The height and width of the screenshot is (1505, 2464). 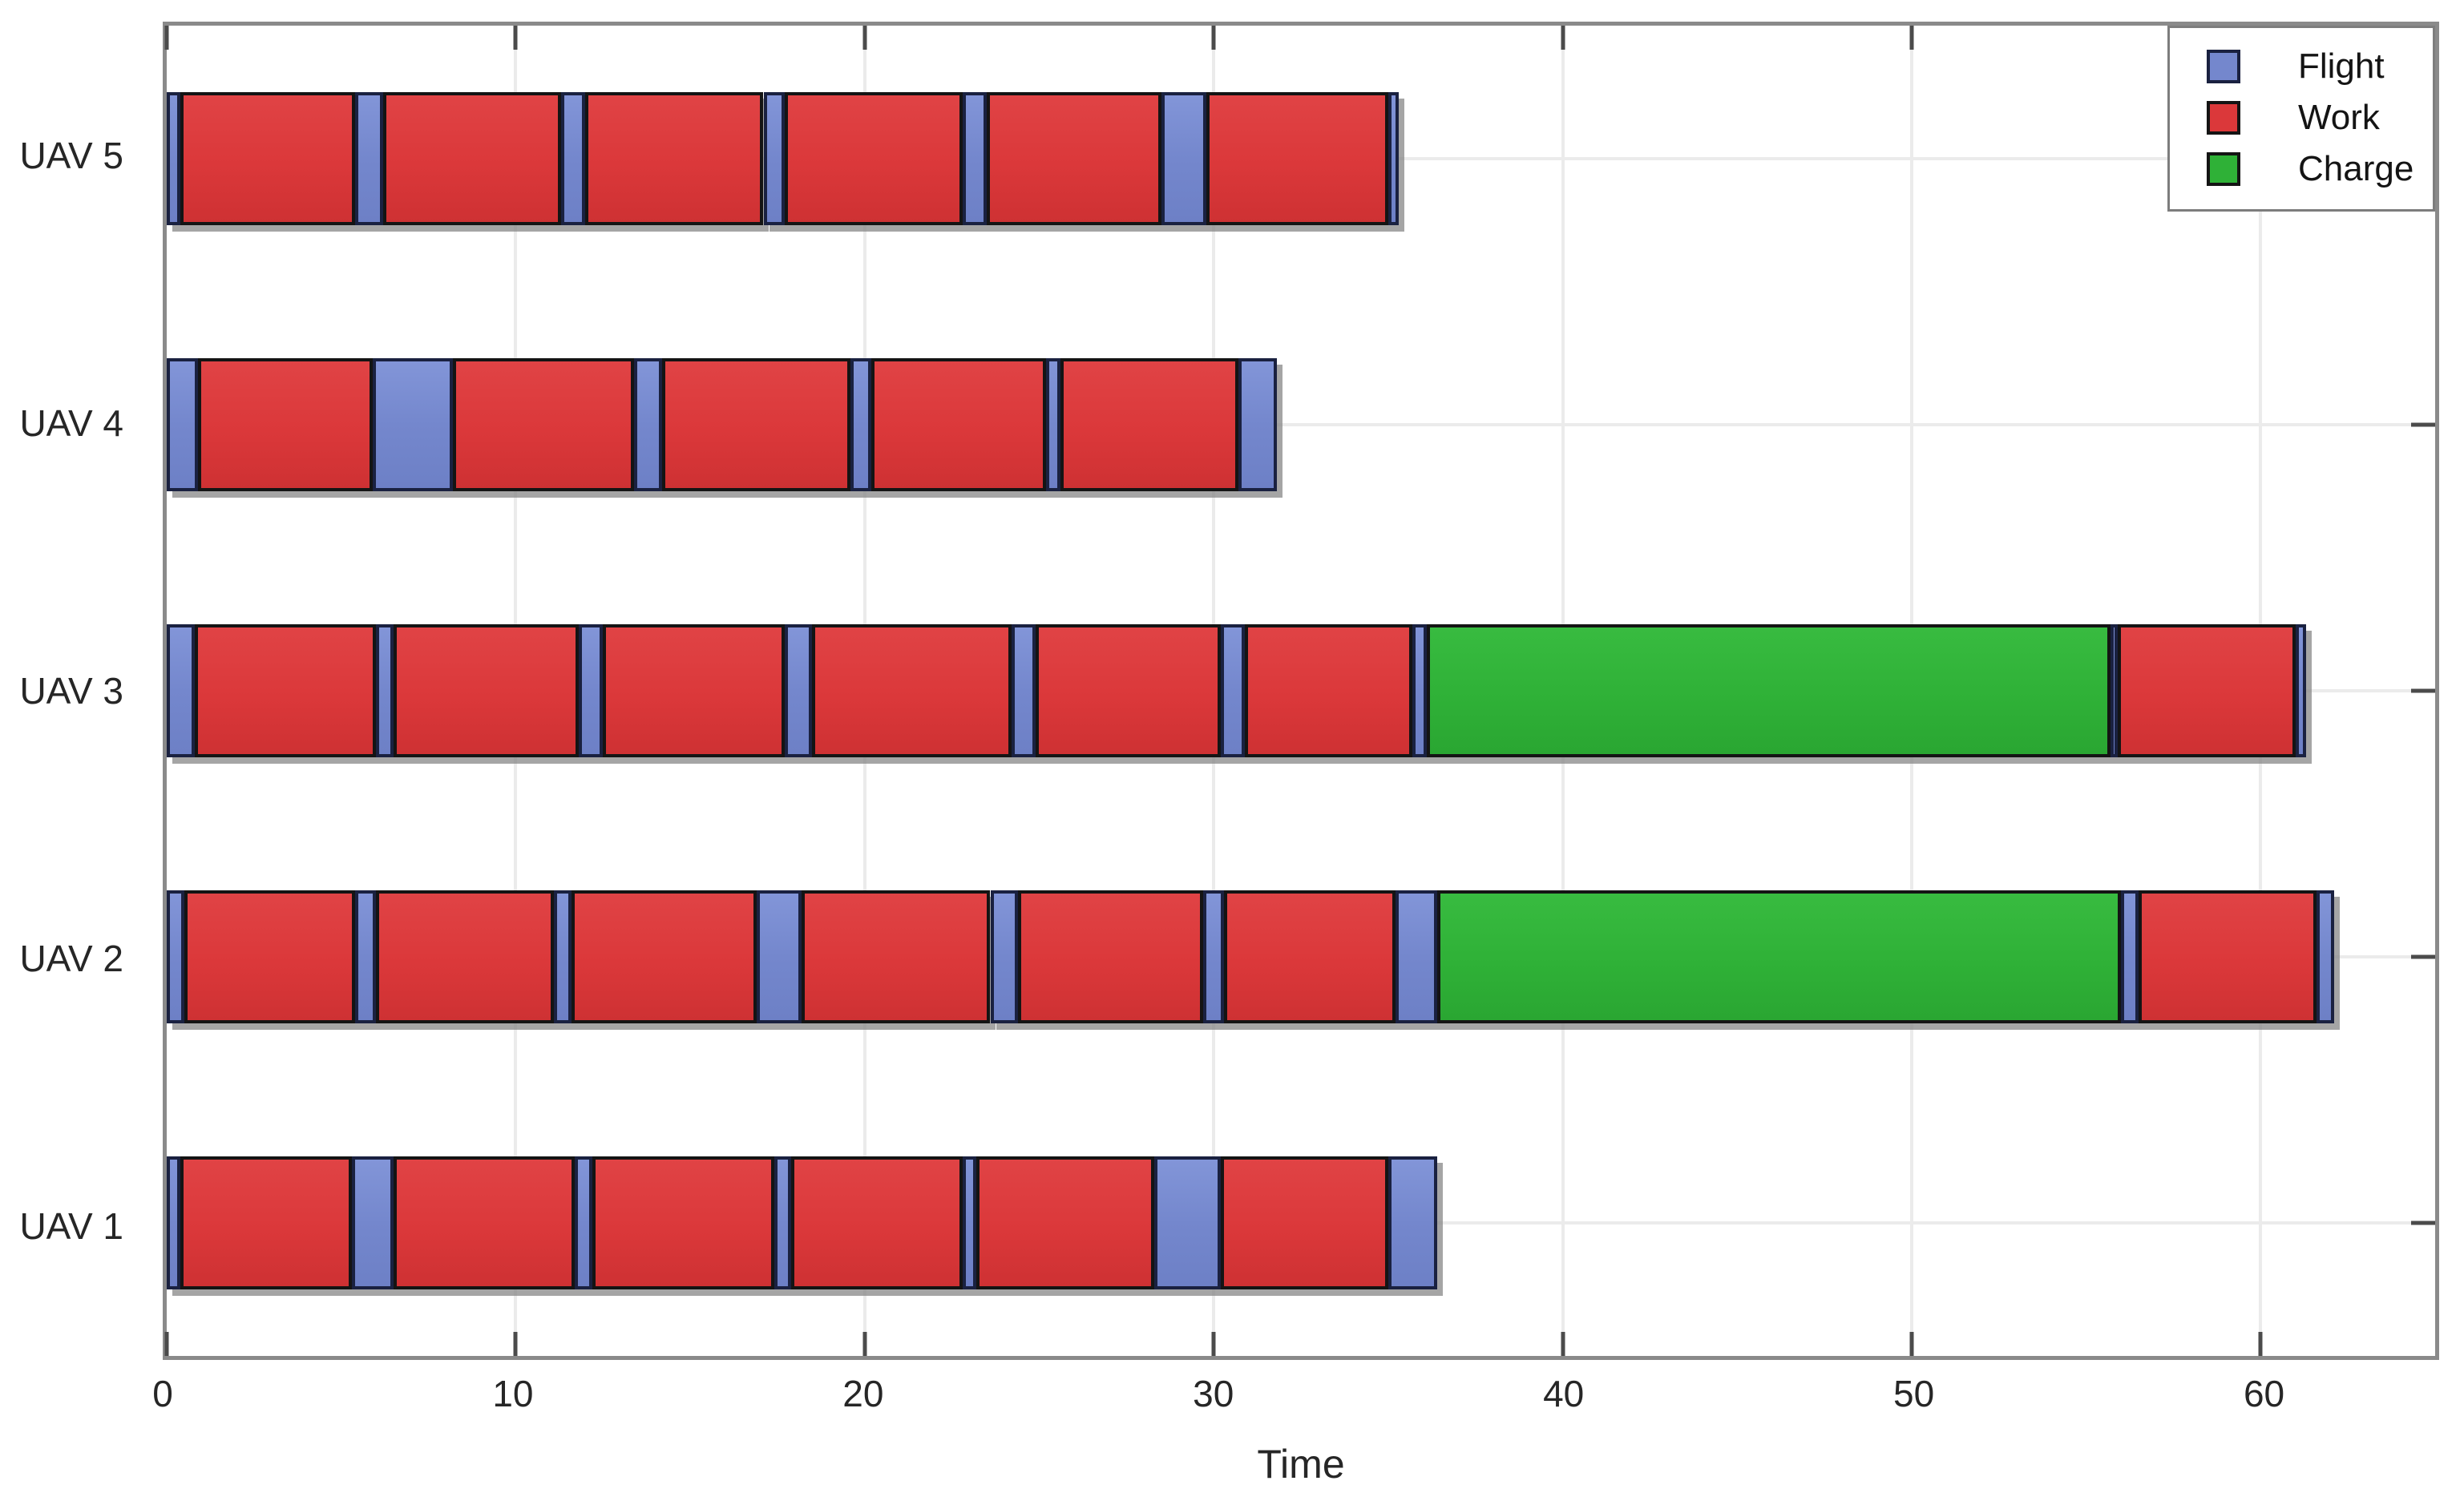 What do you see at coordinates (1564, 1393) in the screenshot?
I see `x-tick-label: 40` at bounding box center [1564, 1393].